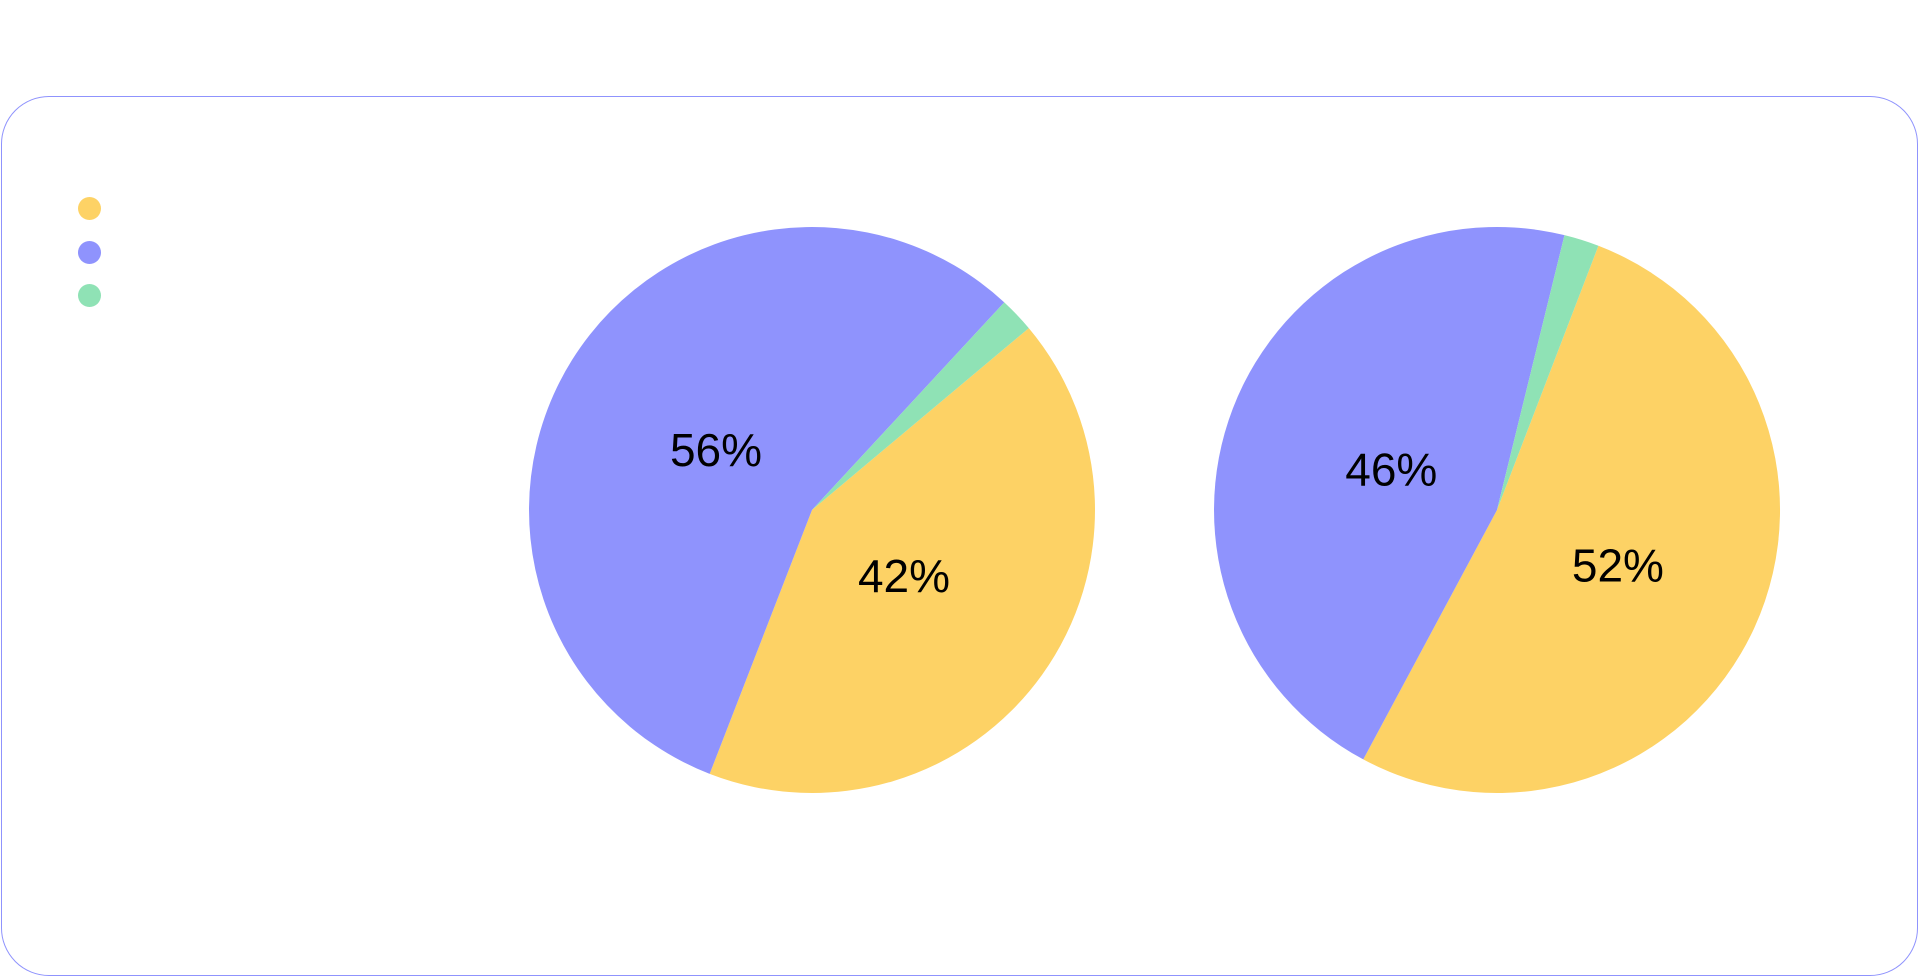  What do you see at coordinates (716, 450) in the screenshot?
I see `slice-value-label: 56%` at bounding box center [716, 450].